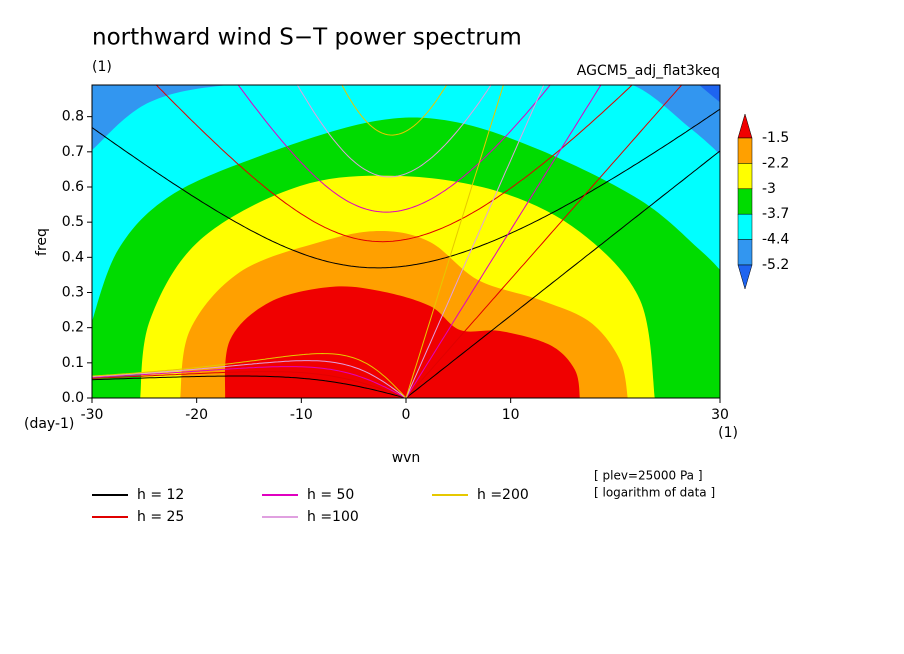  Describe the element at coordinates (503, 495) in the screenshot. I see `legend-label: h =200` at that location.